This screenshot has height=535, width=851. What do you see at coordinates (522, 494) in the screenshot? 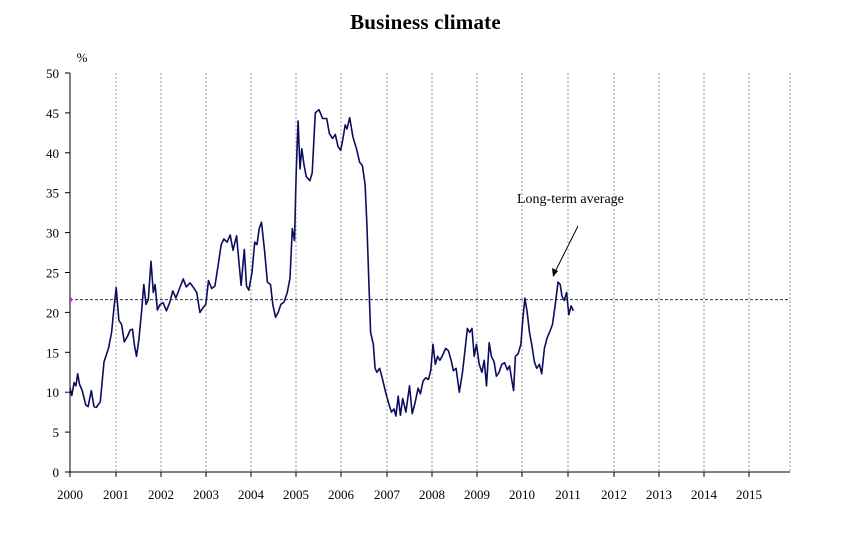
I see `x-tick-label: 2010` at bounding box center [522, 494].